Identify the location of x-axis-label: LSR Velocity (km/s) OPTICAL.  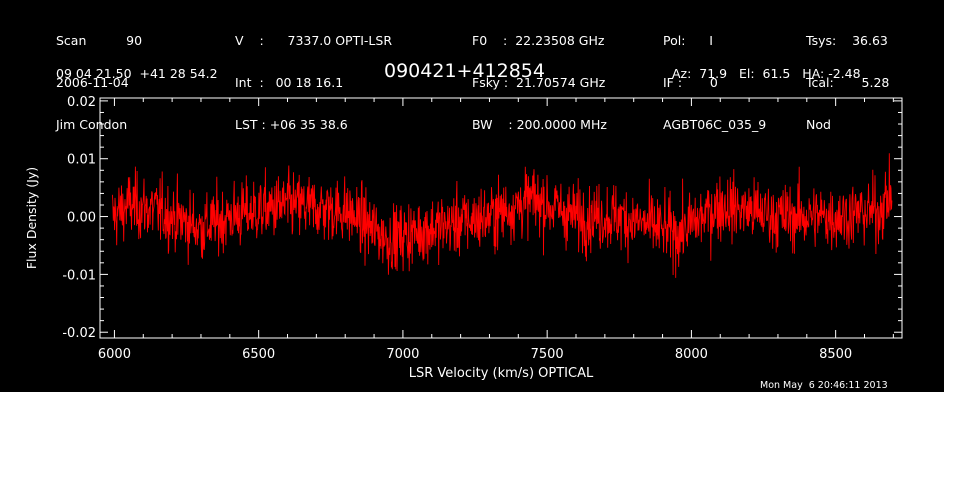
(501, 373).